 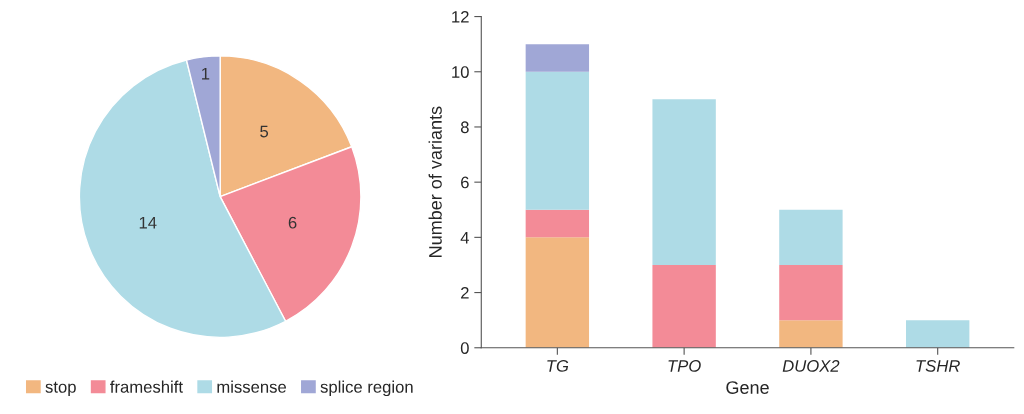 What do you see at coordinates (435, 181) in the screenshot?
I see `y-axis-title: Number of variants` at bounding box center [435, 181].